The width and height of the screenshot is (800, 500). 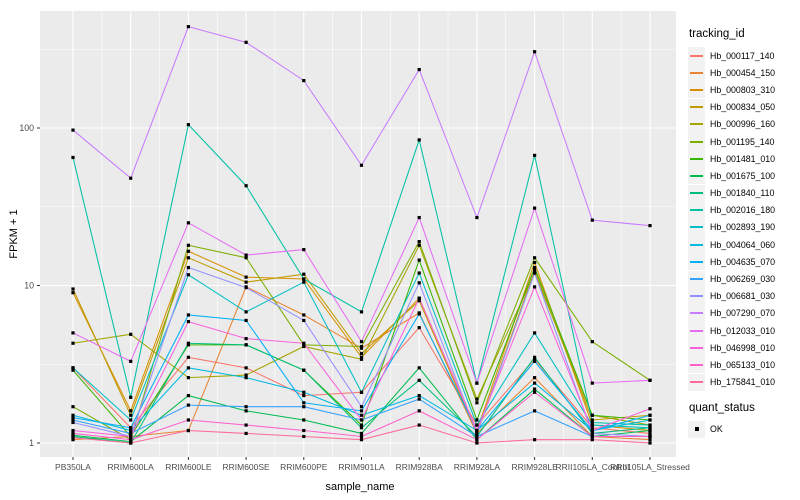 I want to click on y-axis-title: FPKM + 1, so click(x=14, y=234).